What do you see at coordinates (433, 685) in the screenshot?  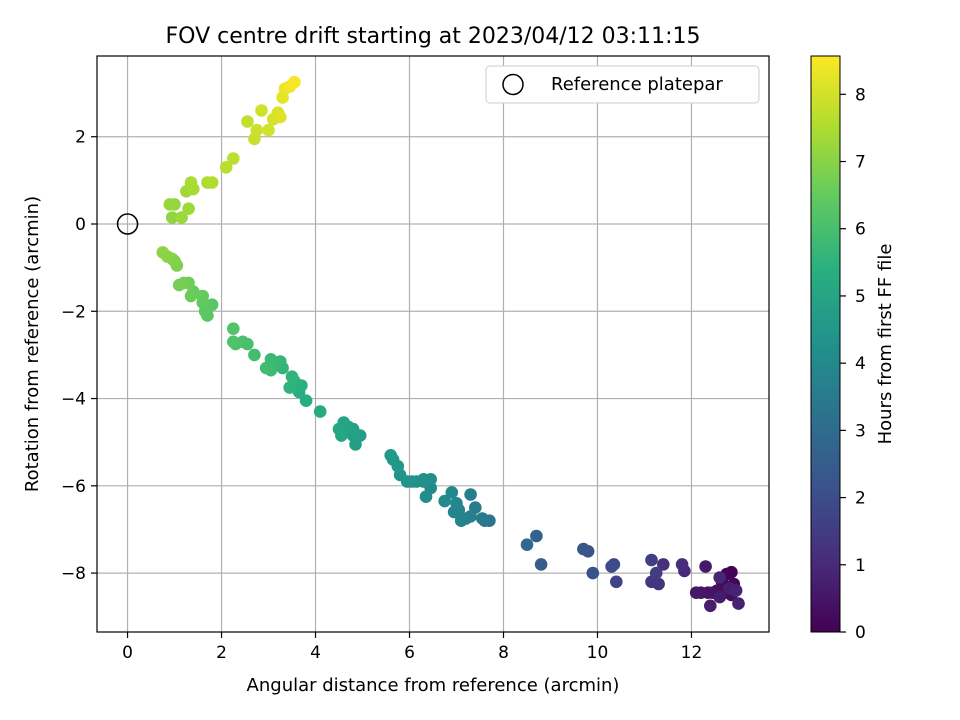 I see `x-axis-label: Angular distance from reference (arcmin)` at bounding box center [433, 685].